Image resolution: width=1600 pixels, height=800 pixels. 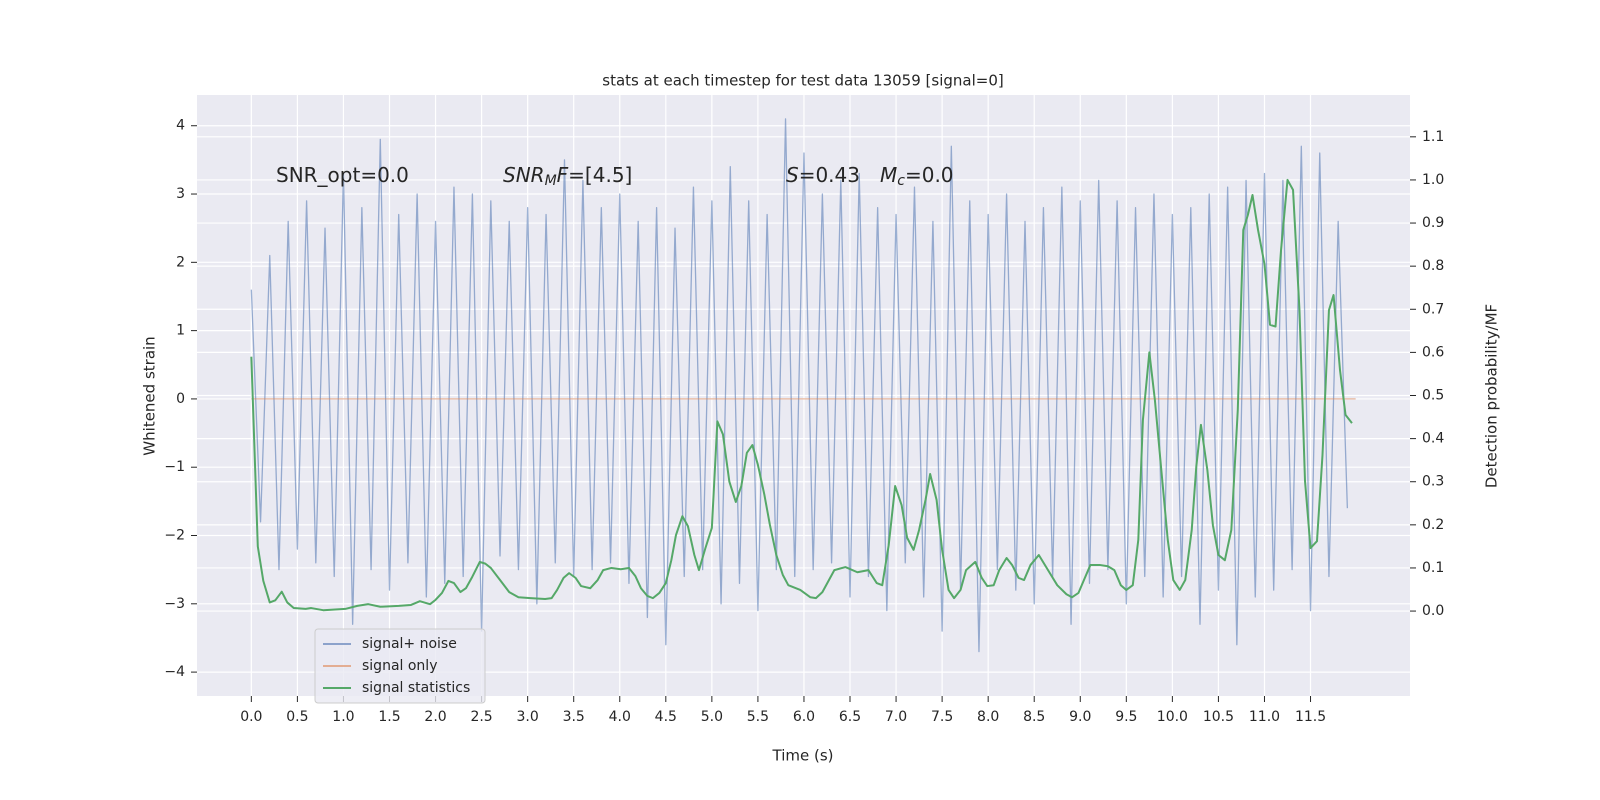 I want to click on x-tick-label: 4.5, so click(x=666, y=717).